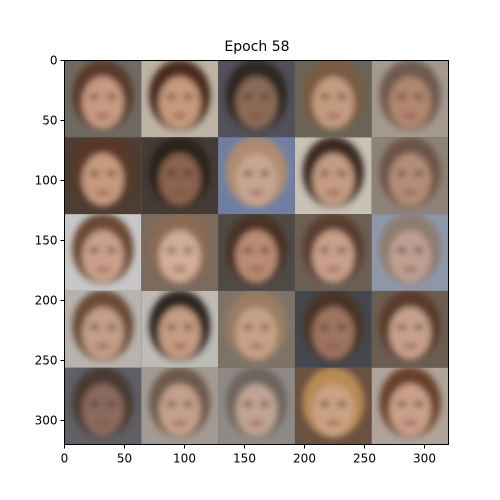 This screenshot has height=500, width=500. What do you see at coordinates (49, 121) in the screenshot?
I see `y-tick-label: 50` at bounding box center [49, 121].